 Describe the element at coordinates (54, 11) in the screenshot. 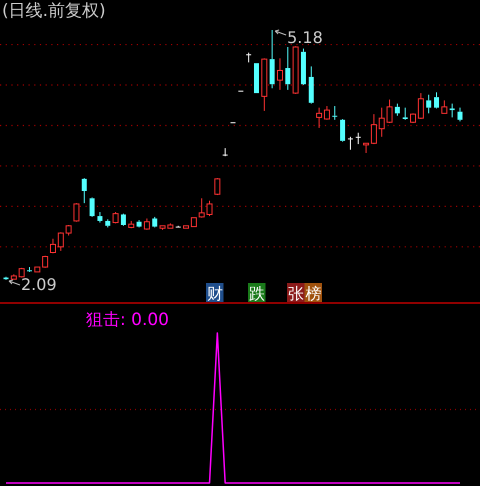

I see `chart-title: (日线.前复权)` at that location.